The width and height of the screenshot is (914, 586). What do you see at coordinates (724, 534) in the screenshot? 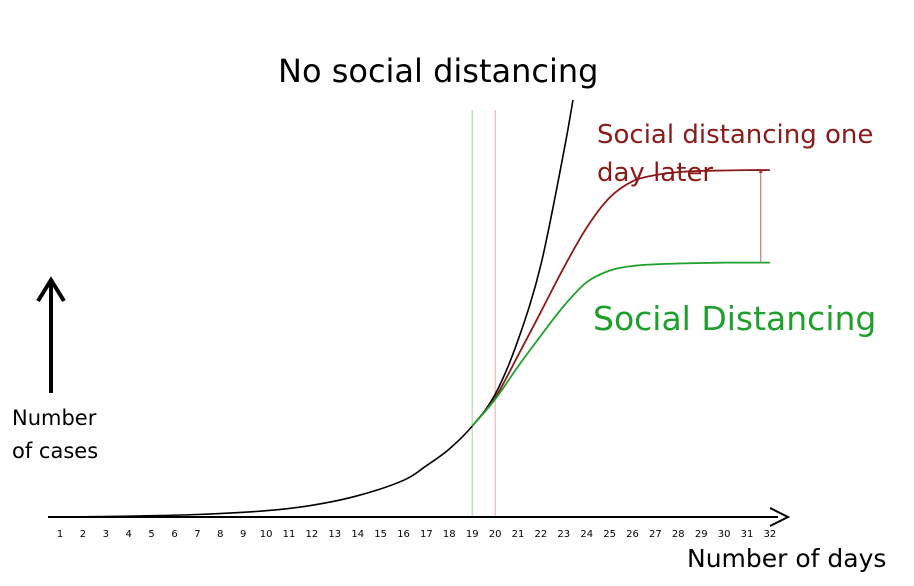
I see `x-tick-label-30: 30` at bounding box center [724, 534].